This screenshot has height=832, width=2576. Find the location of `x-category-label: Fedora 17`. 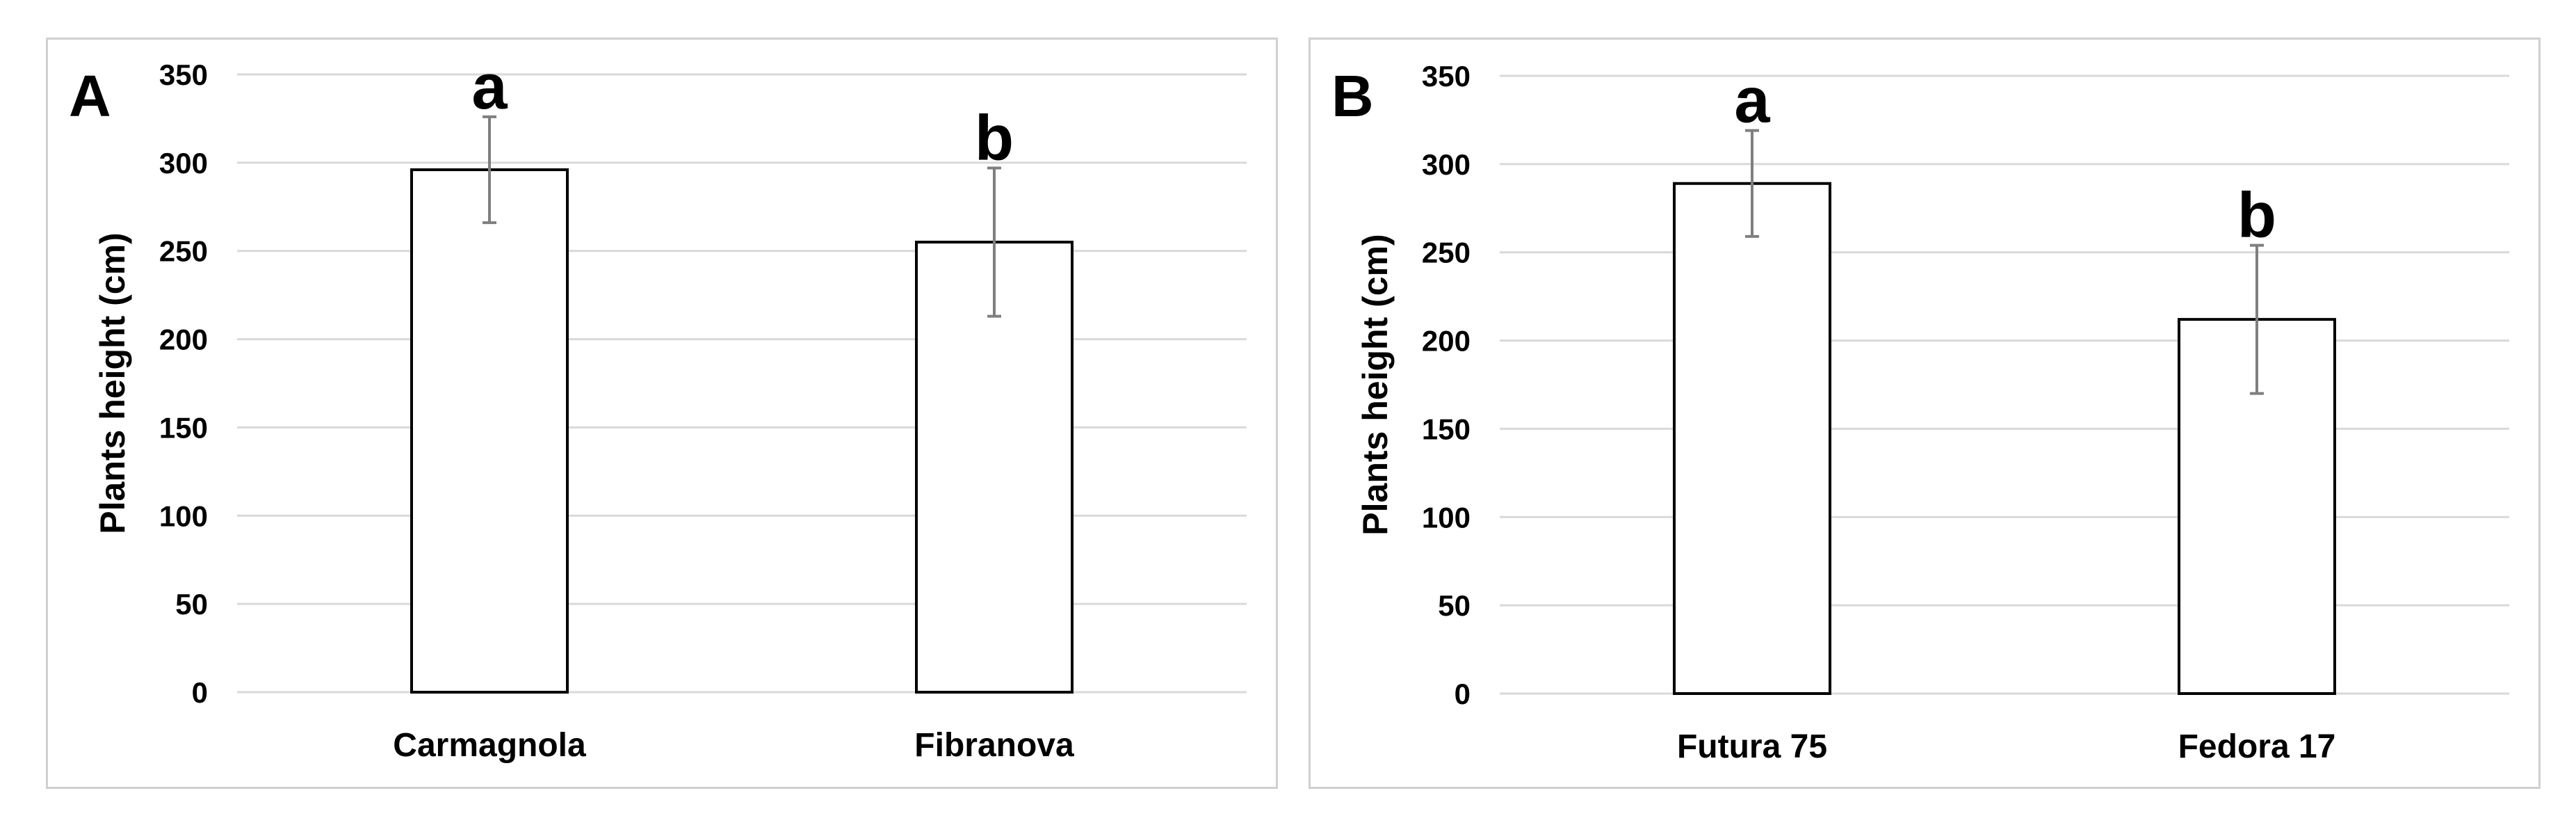

x-category-label: Fedora 17 is located at coordinates (2257, 746).